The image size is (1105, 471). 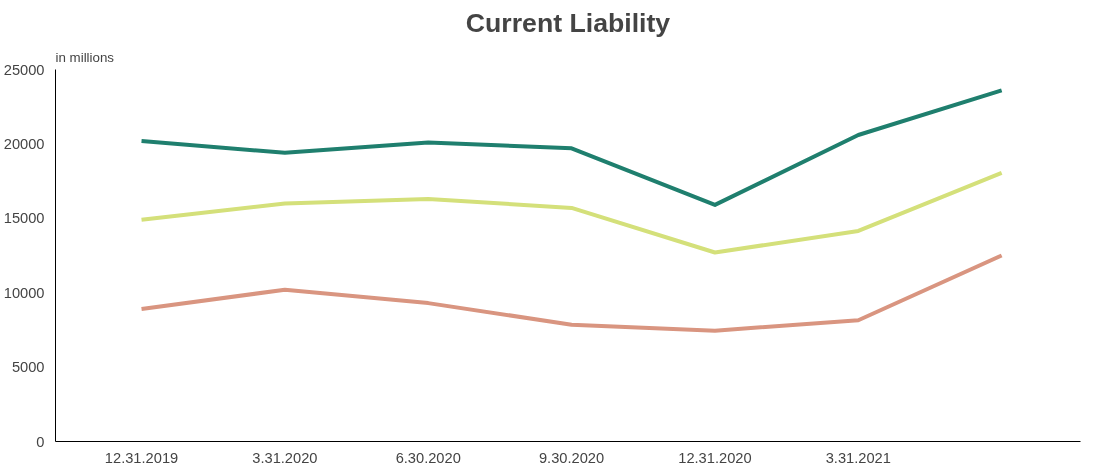 What do you see at coordinates (24, 292) in the screenshot?
I see `y-tick-label: 10000` at bounding box center [24, 292].